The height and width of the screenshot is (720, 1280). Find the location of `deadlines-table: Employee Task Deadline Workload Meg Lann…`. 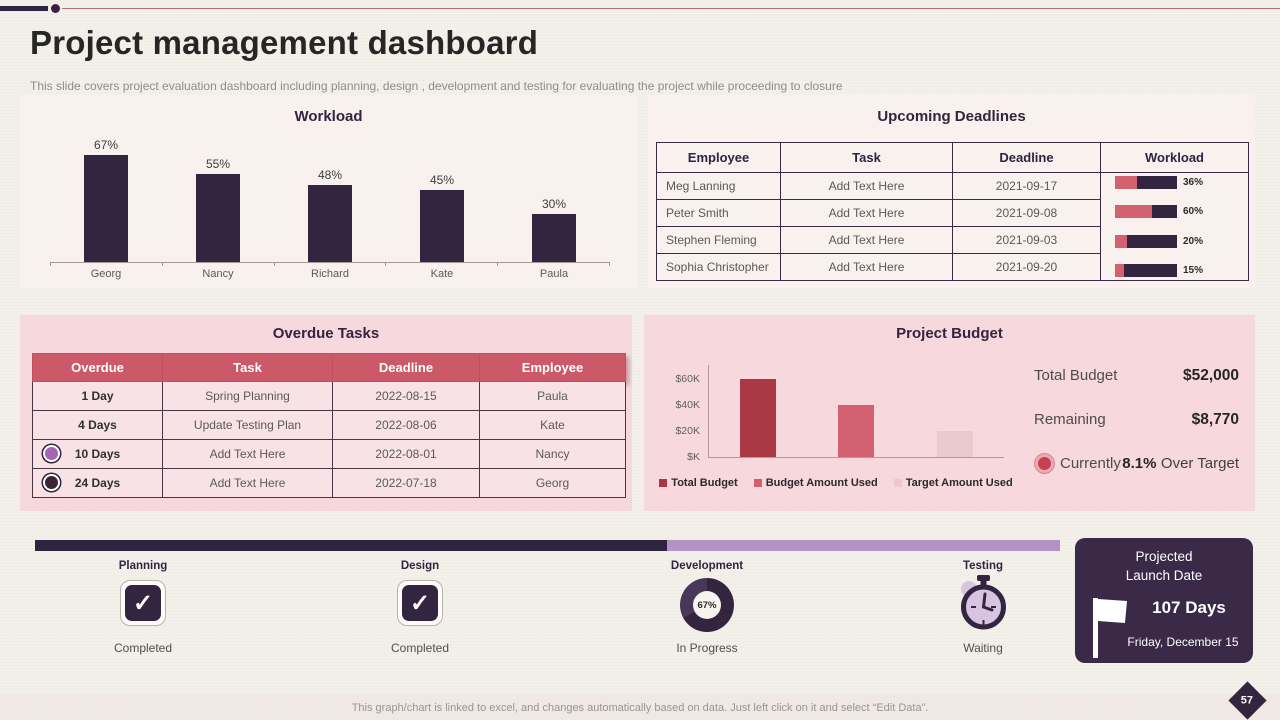

deadlines-table: Employee Task Deadline Workload Meg Lann… is located at coordinates (952, 211).